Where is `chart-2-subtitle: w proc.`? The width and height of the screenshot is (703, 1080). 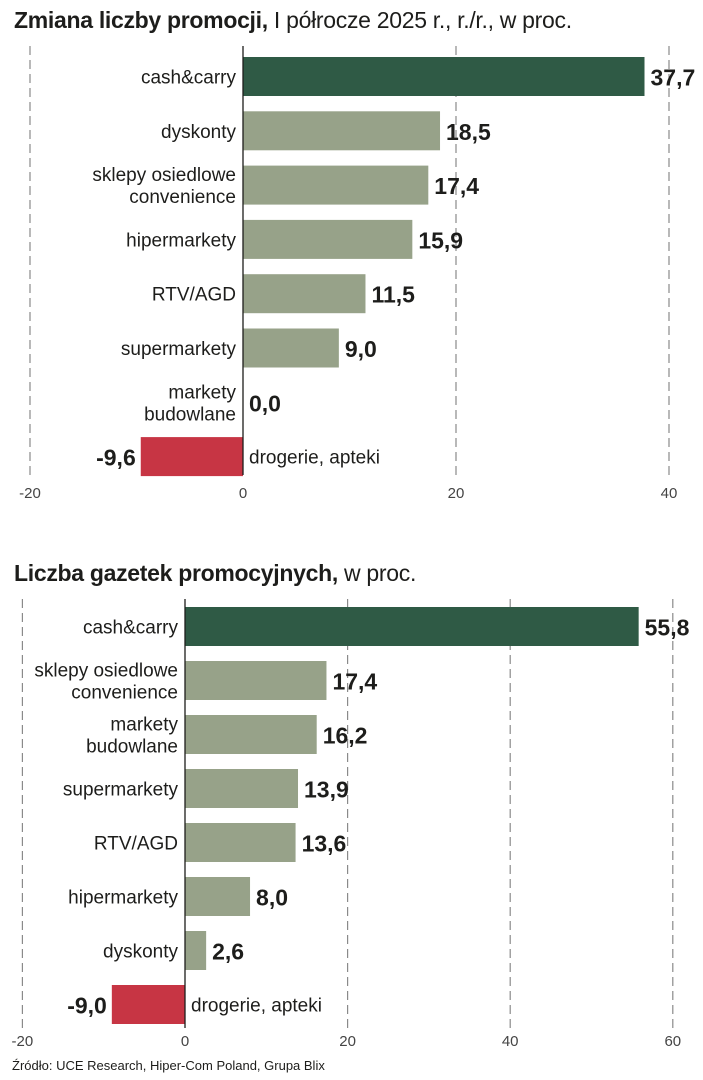 chart-2-subtitle: w proc. is located at coordinates (380, 573).